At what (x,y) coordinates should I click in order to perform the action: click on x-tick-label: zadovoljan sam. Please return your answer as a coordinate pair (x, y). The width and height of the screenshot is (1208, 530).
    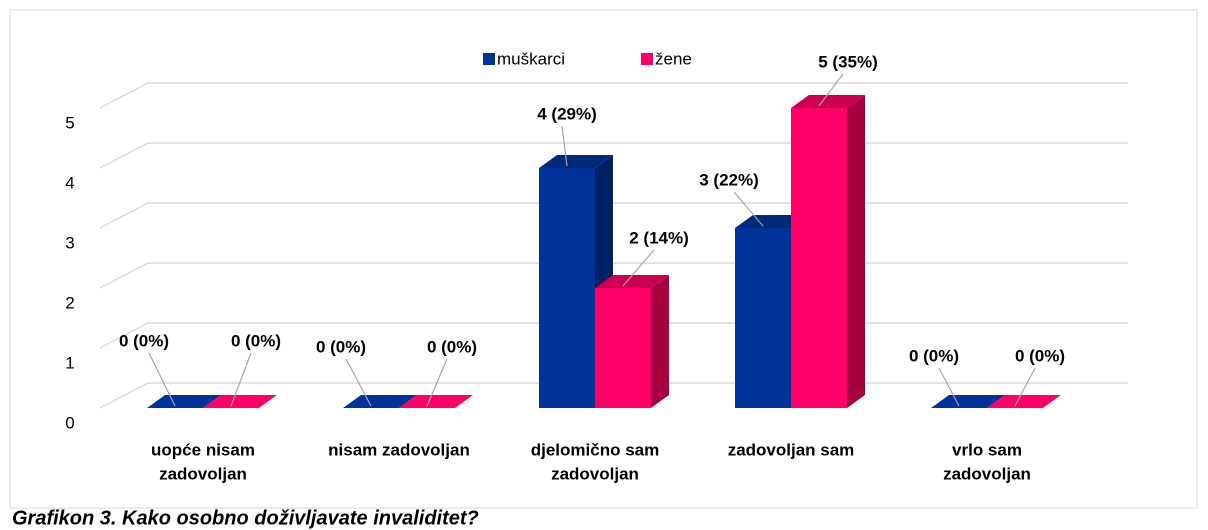
    Looking at the image, I should click on (791, 449).